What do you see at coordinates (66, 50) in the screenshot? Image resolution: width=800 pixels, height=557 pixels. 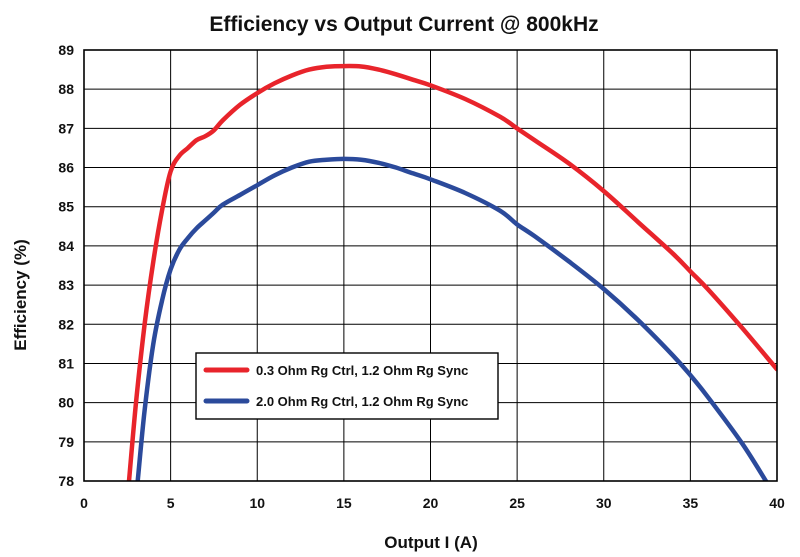 I see `y-tick-label-89: 89` at bounding box center [66, 50].